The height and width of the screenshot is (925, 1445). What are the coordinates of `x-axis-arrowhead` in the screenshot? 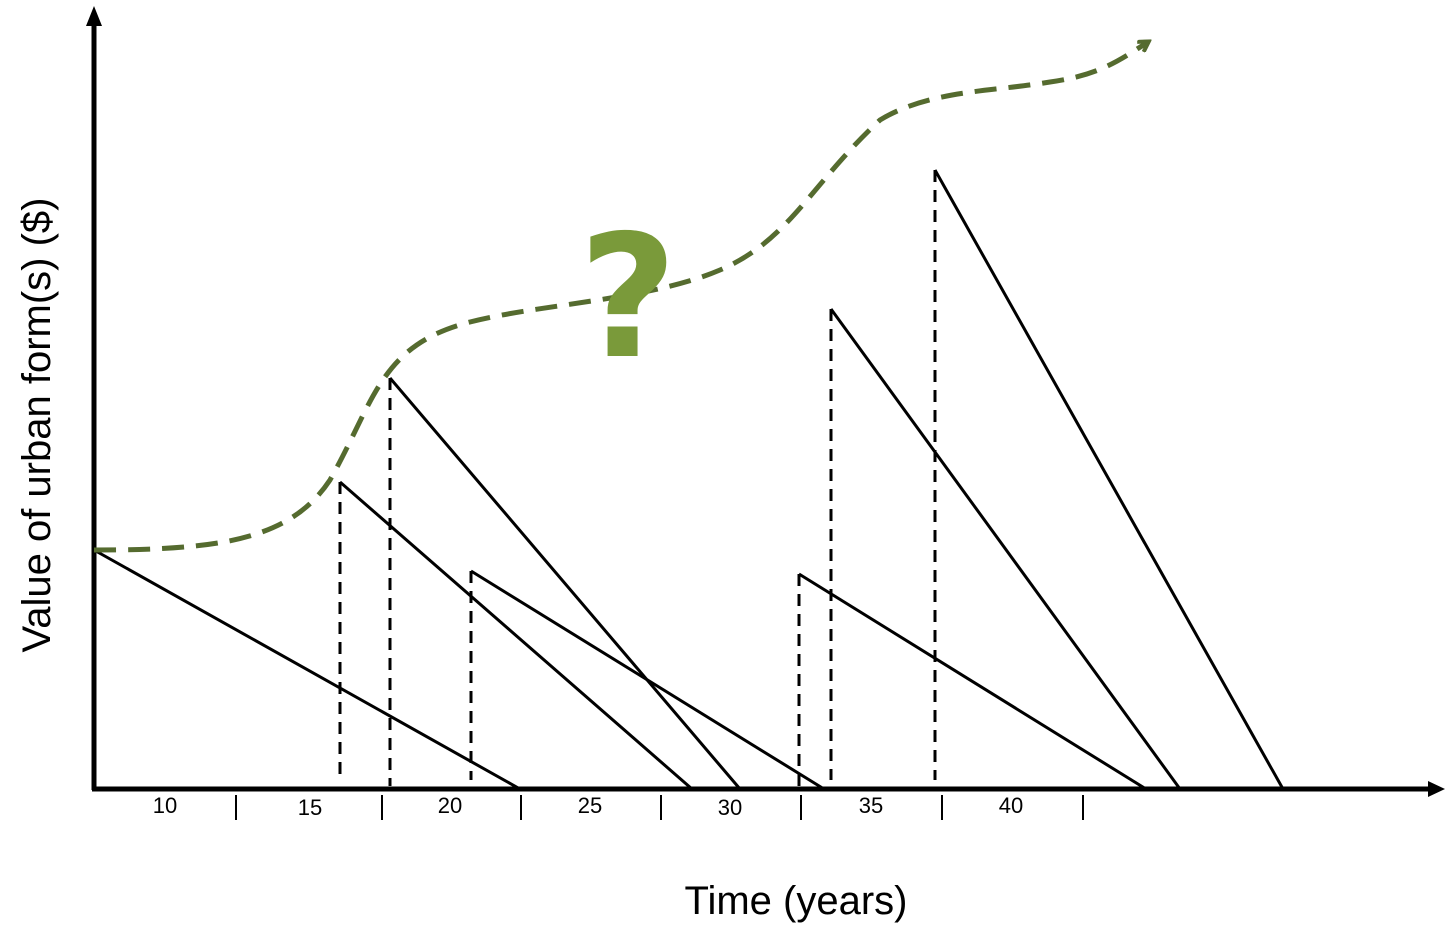 It's located at (1436, 789).